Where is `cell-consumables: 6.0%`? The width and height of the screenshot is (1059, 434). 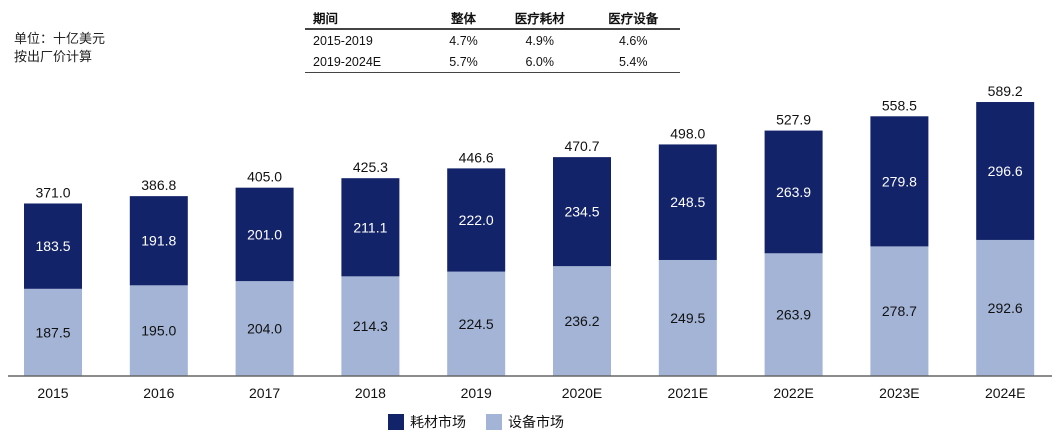
cell-consumables: 6.0% is located at coordinates (539, 62).